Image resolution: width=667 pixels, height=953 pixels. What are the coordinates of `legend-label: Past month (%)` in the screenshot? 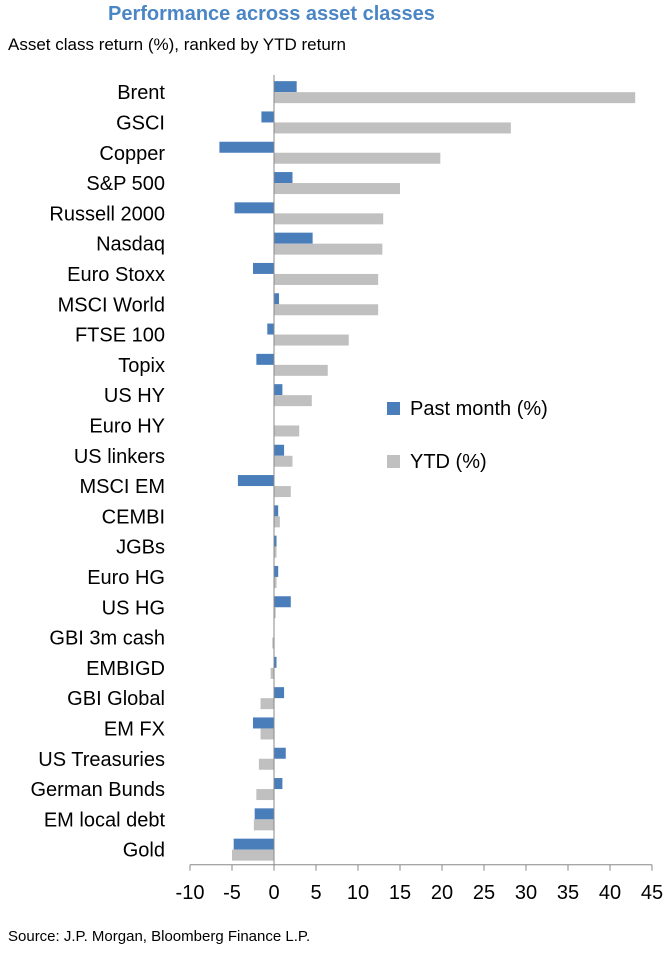 It's located at (479, 409).